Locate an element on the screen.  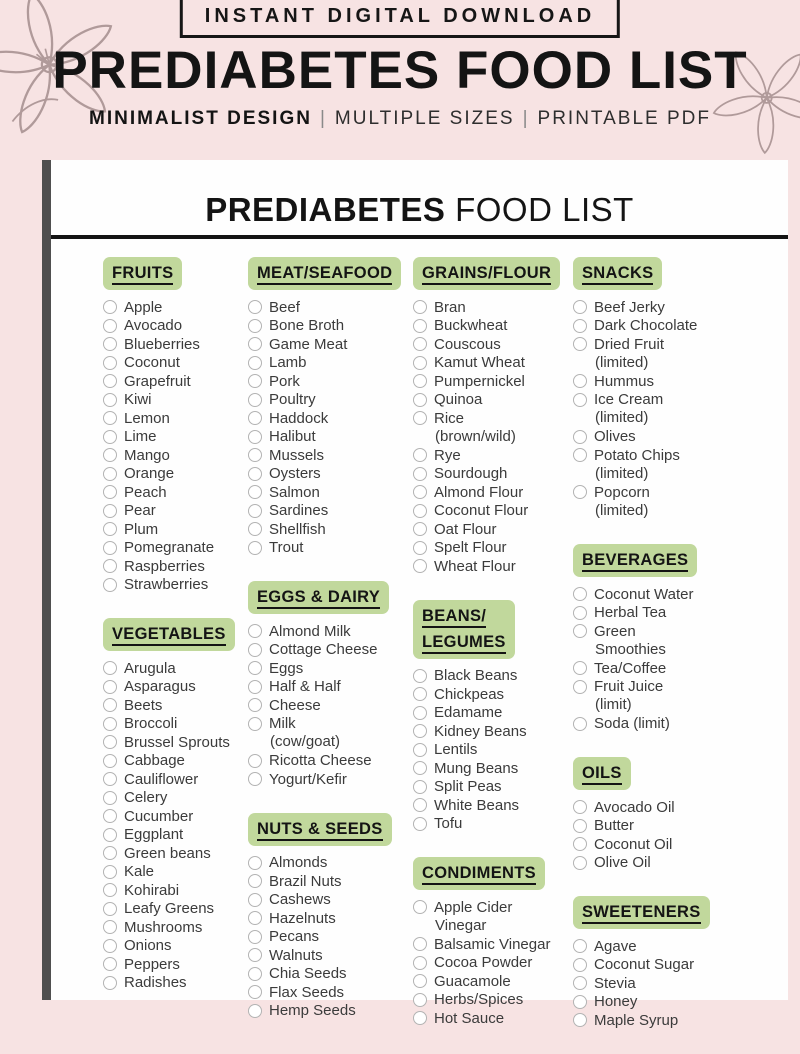
food-item-almond-flour: Almond Flour is located at coordinates (493, 492).